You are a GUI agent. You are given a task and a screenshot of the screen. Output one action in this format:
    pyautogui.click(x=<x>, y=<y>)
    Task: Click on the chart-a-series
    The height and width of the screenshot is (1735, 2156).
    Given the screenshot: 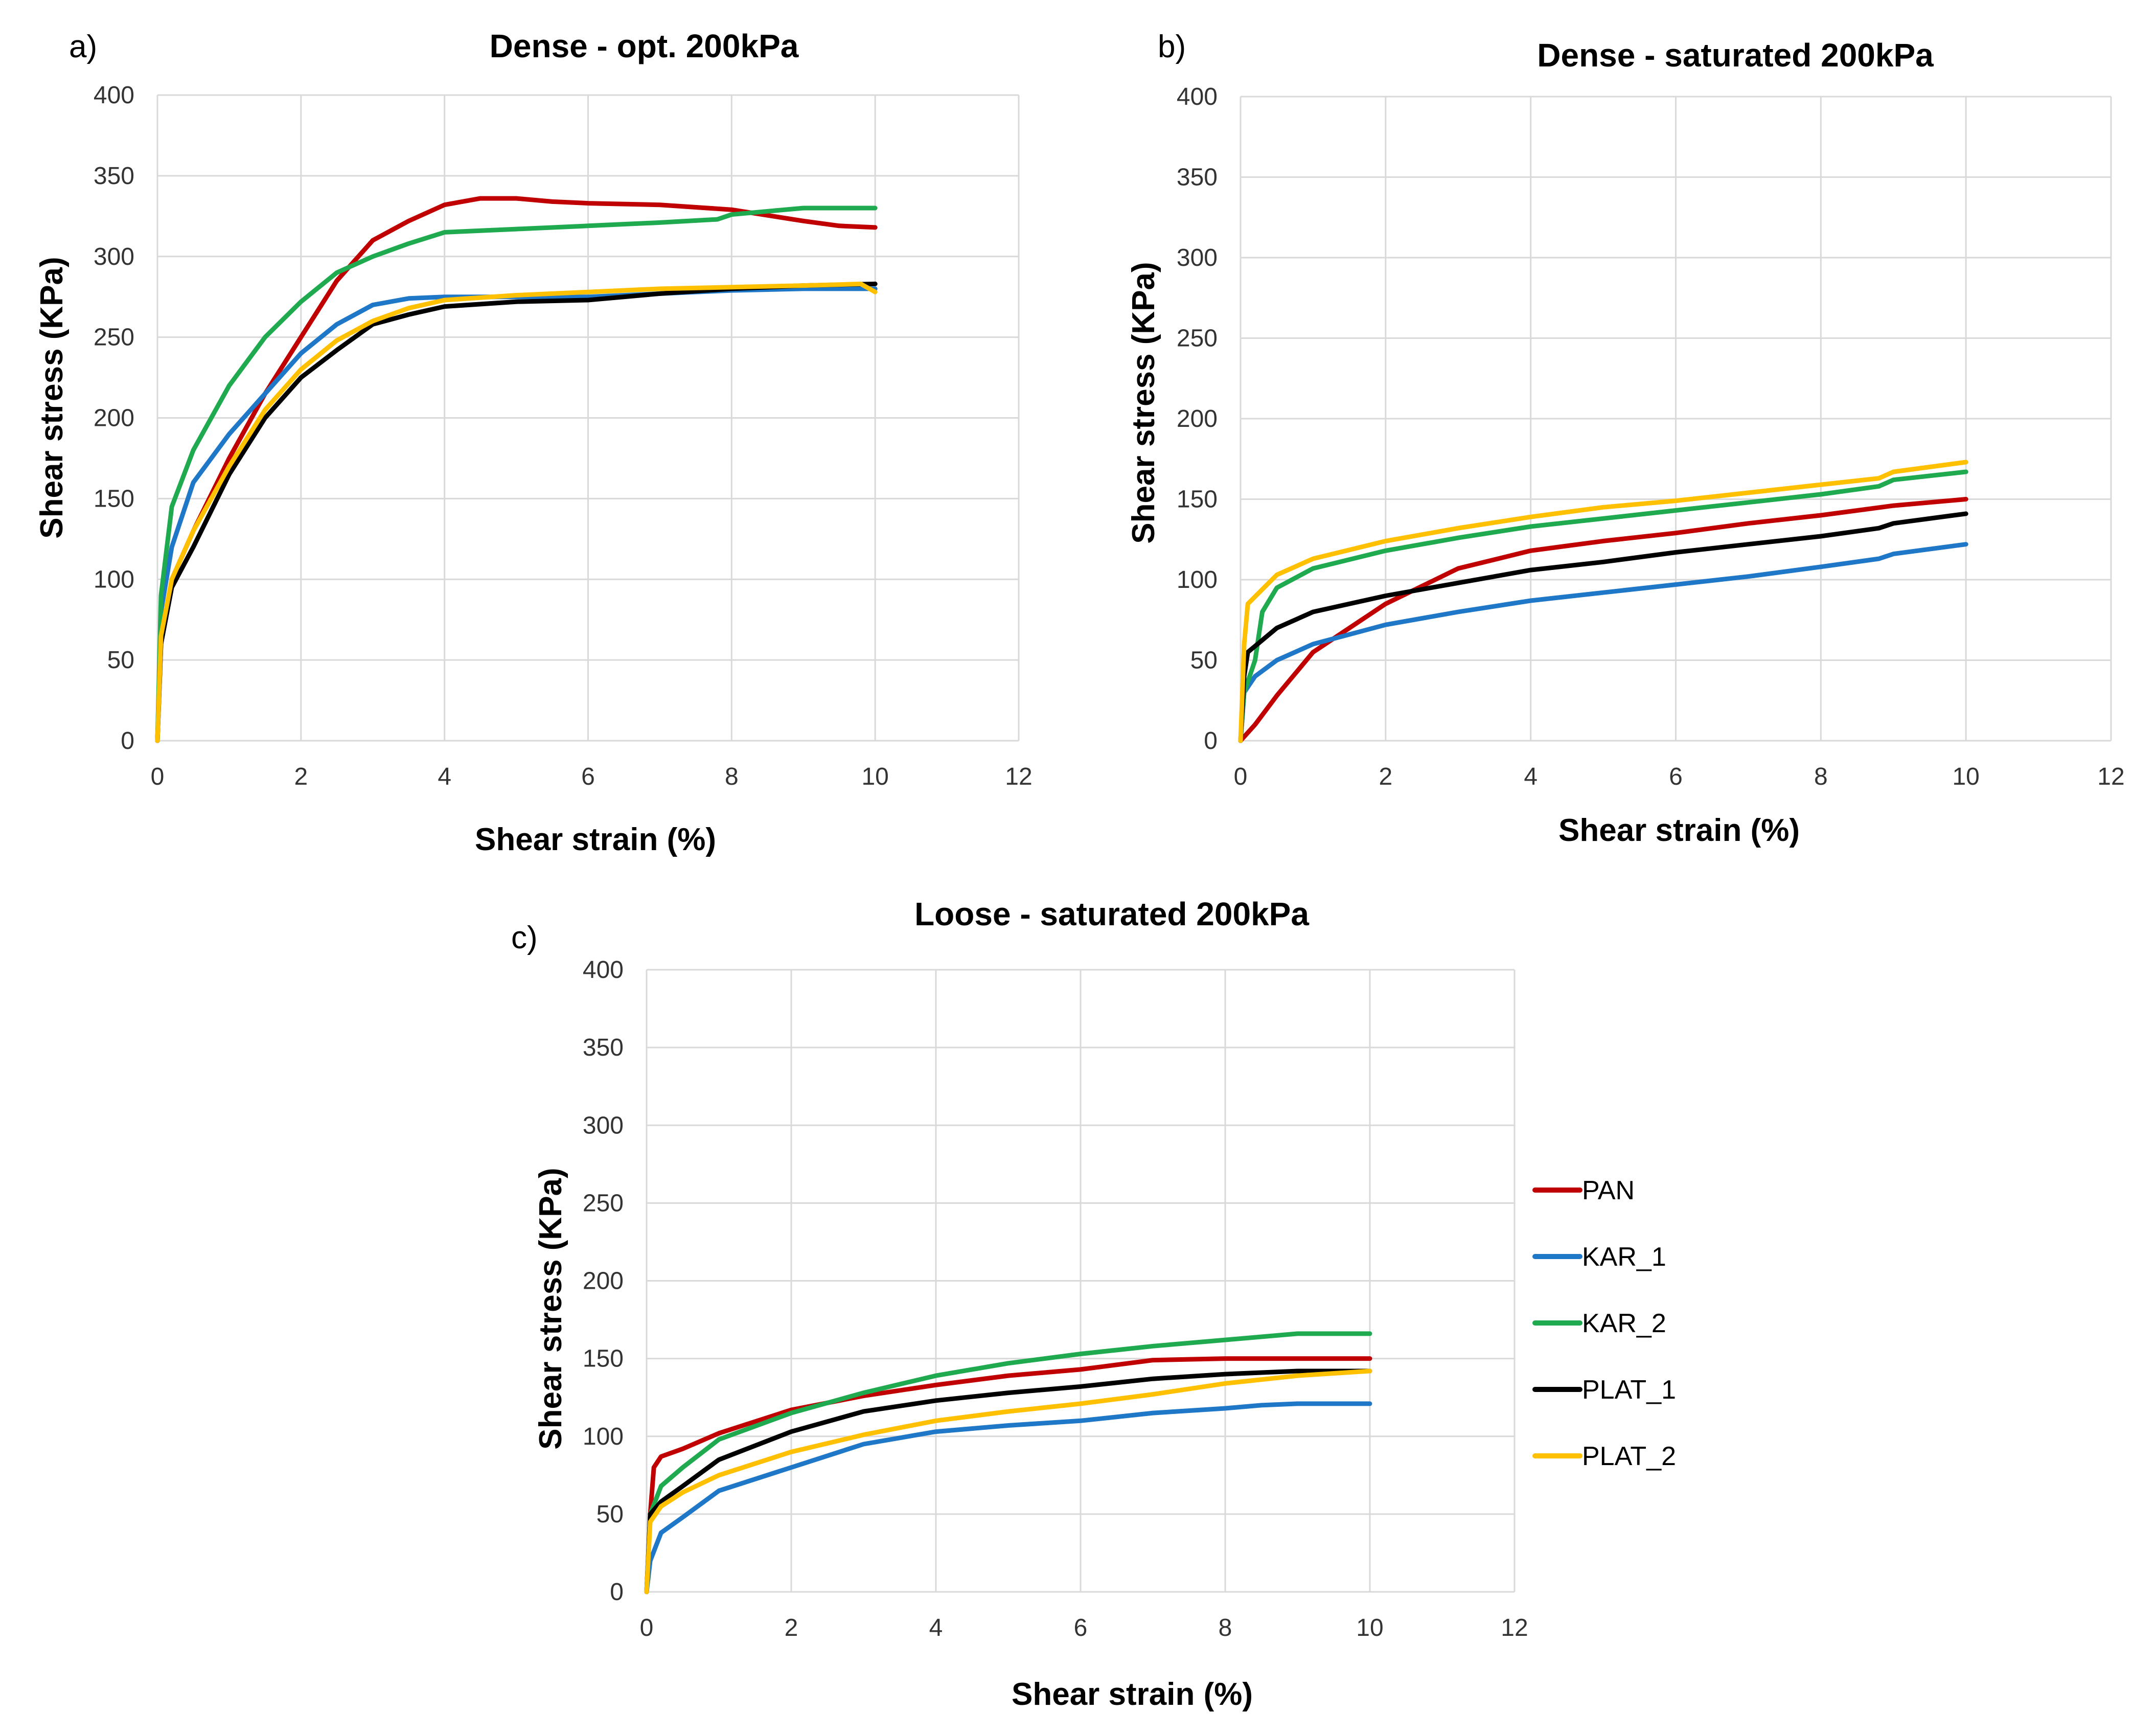 What is the action you would take?
    pyautogui.click(x=516, y=469)
    